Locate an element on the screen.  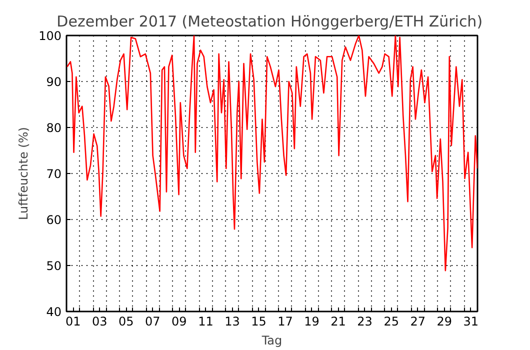
x-tick-label: 09 is located at coordinates (179, 321).